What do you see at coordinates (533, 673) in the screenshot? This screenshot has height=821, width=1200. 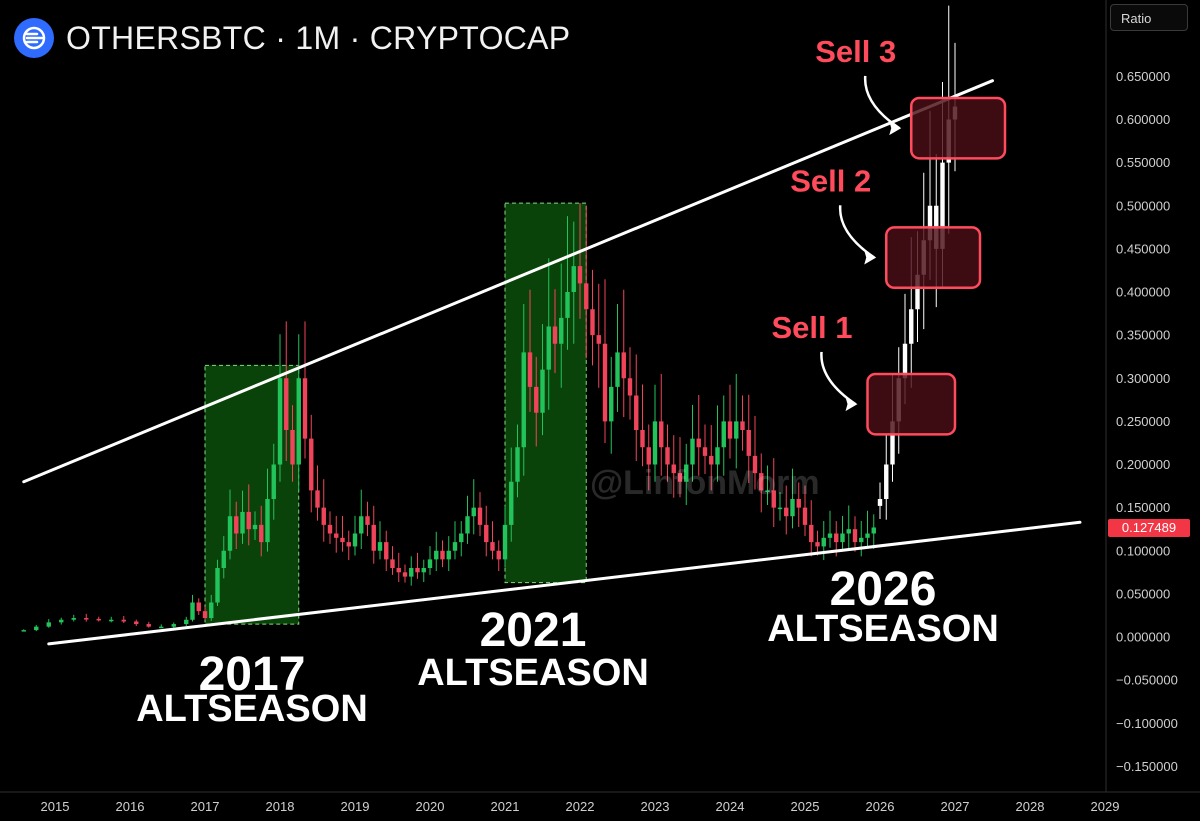 I see `annotation-label-2021: ALTSEASON` at bounding box center [533, 673].